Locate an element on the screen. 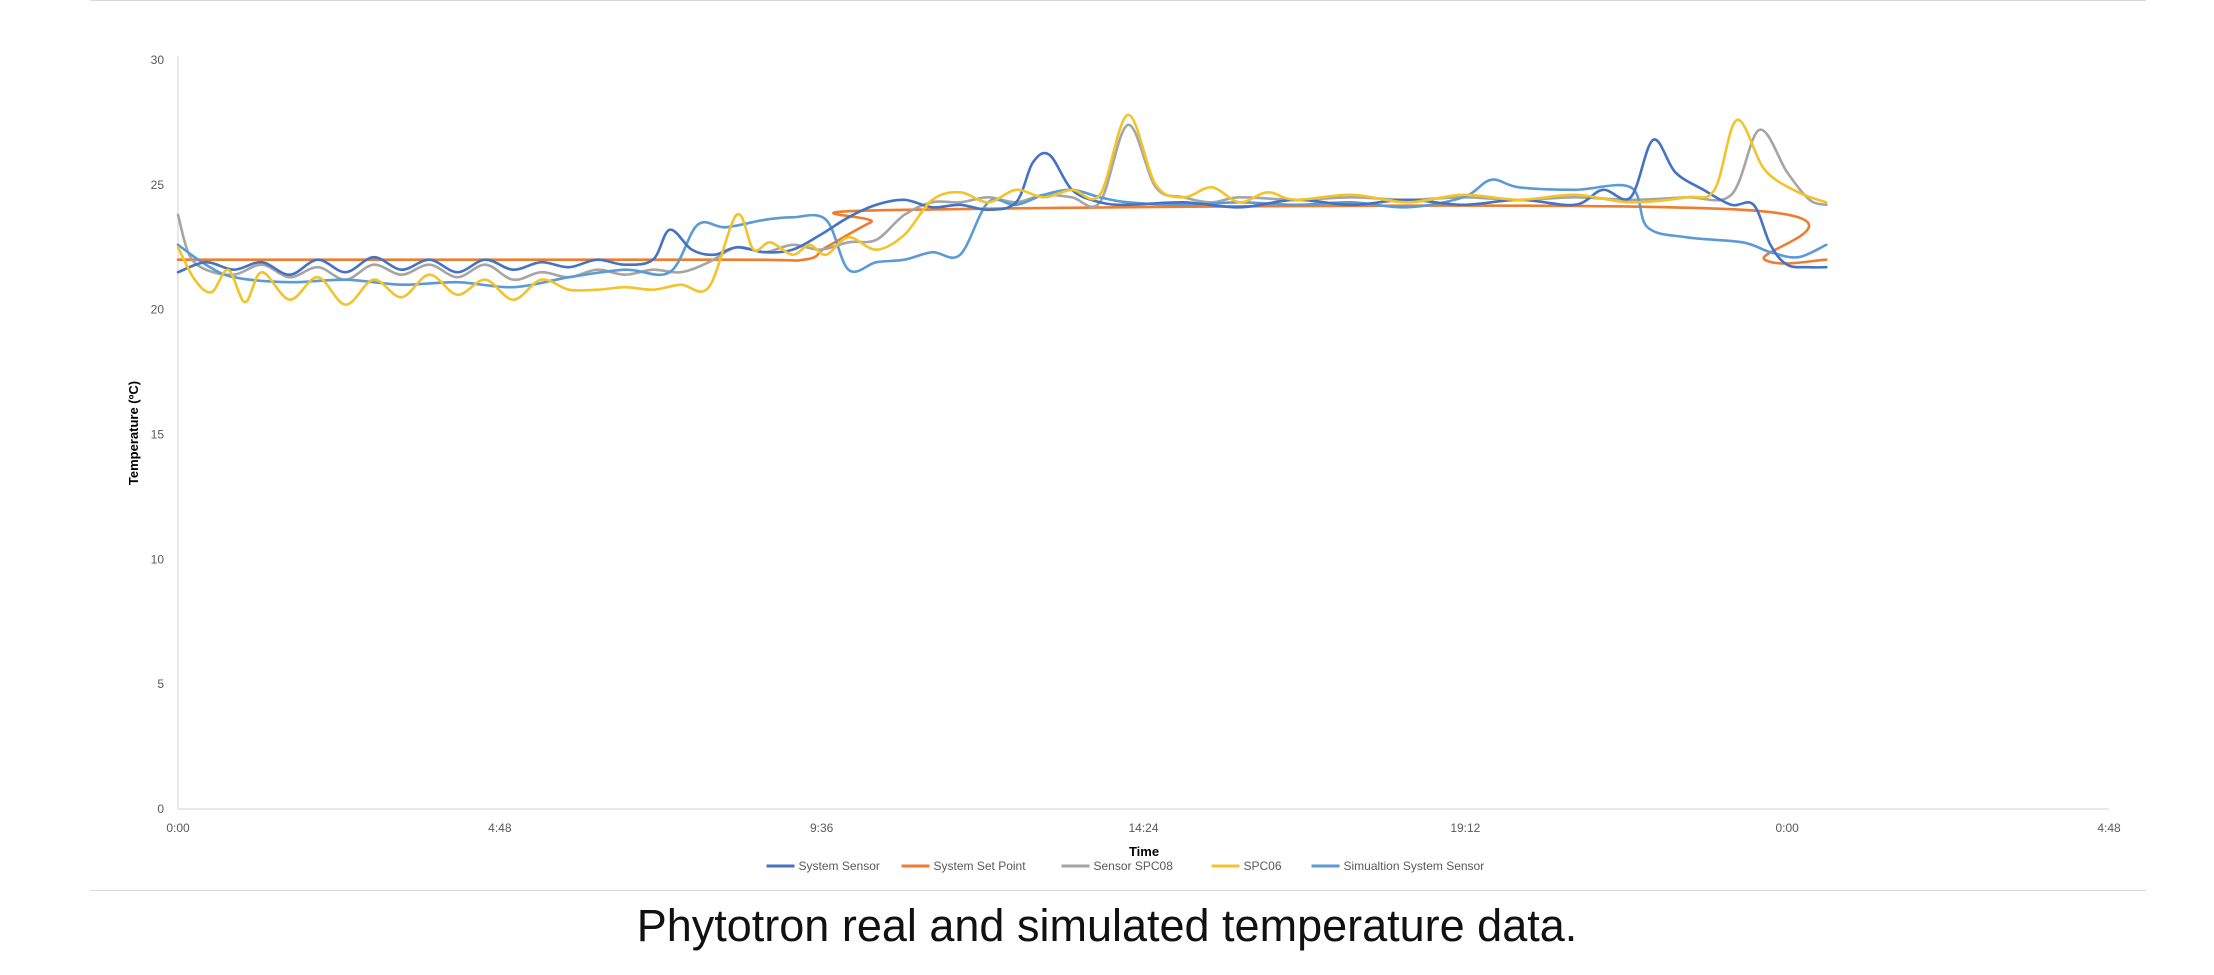  chart-top-border is located at coordinates (1118, 0).